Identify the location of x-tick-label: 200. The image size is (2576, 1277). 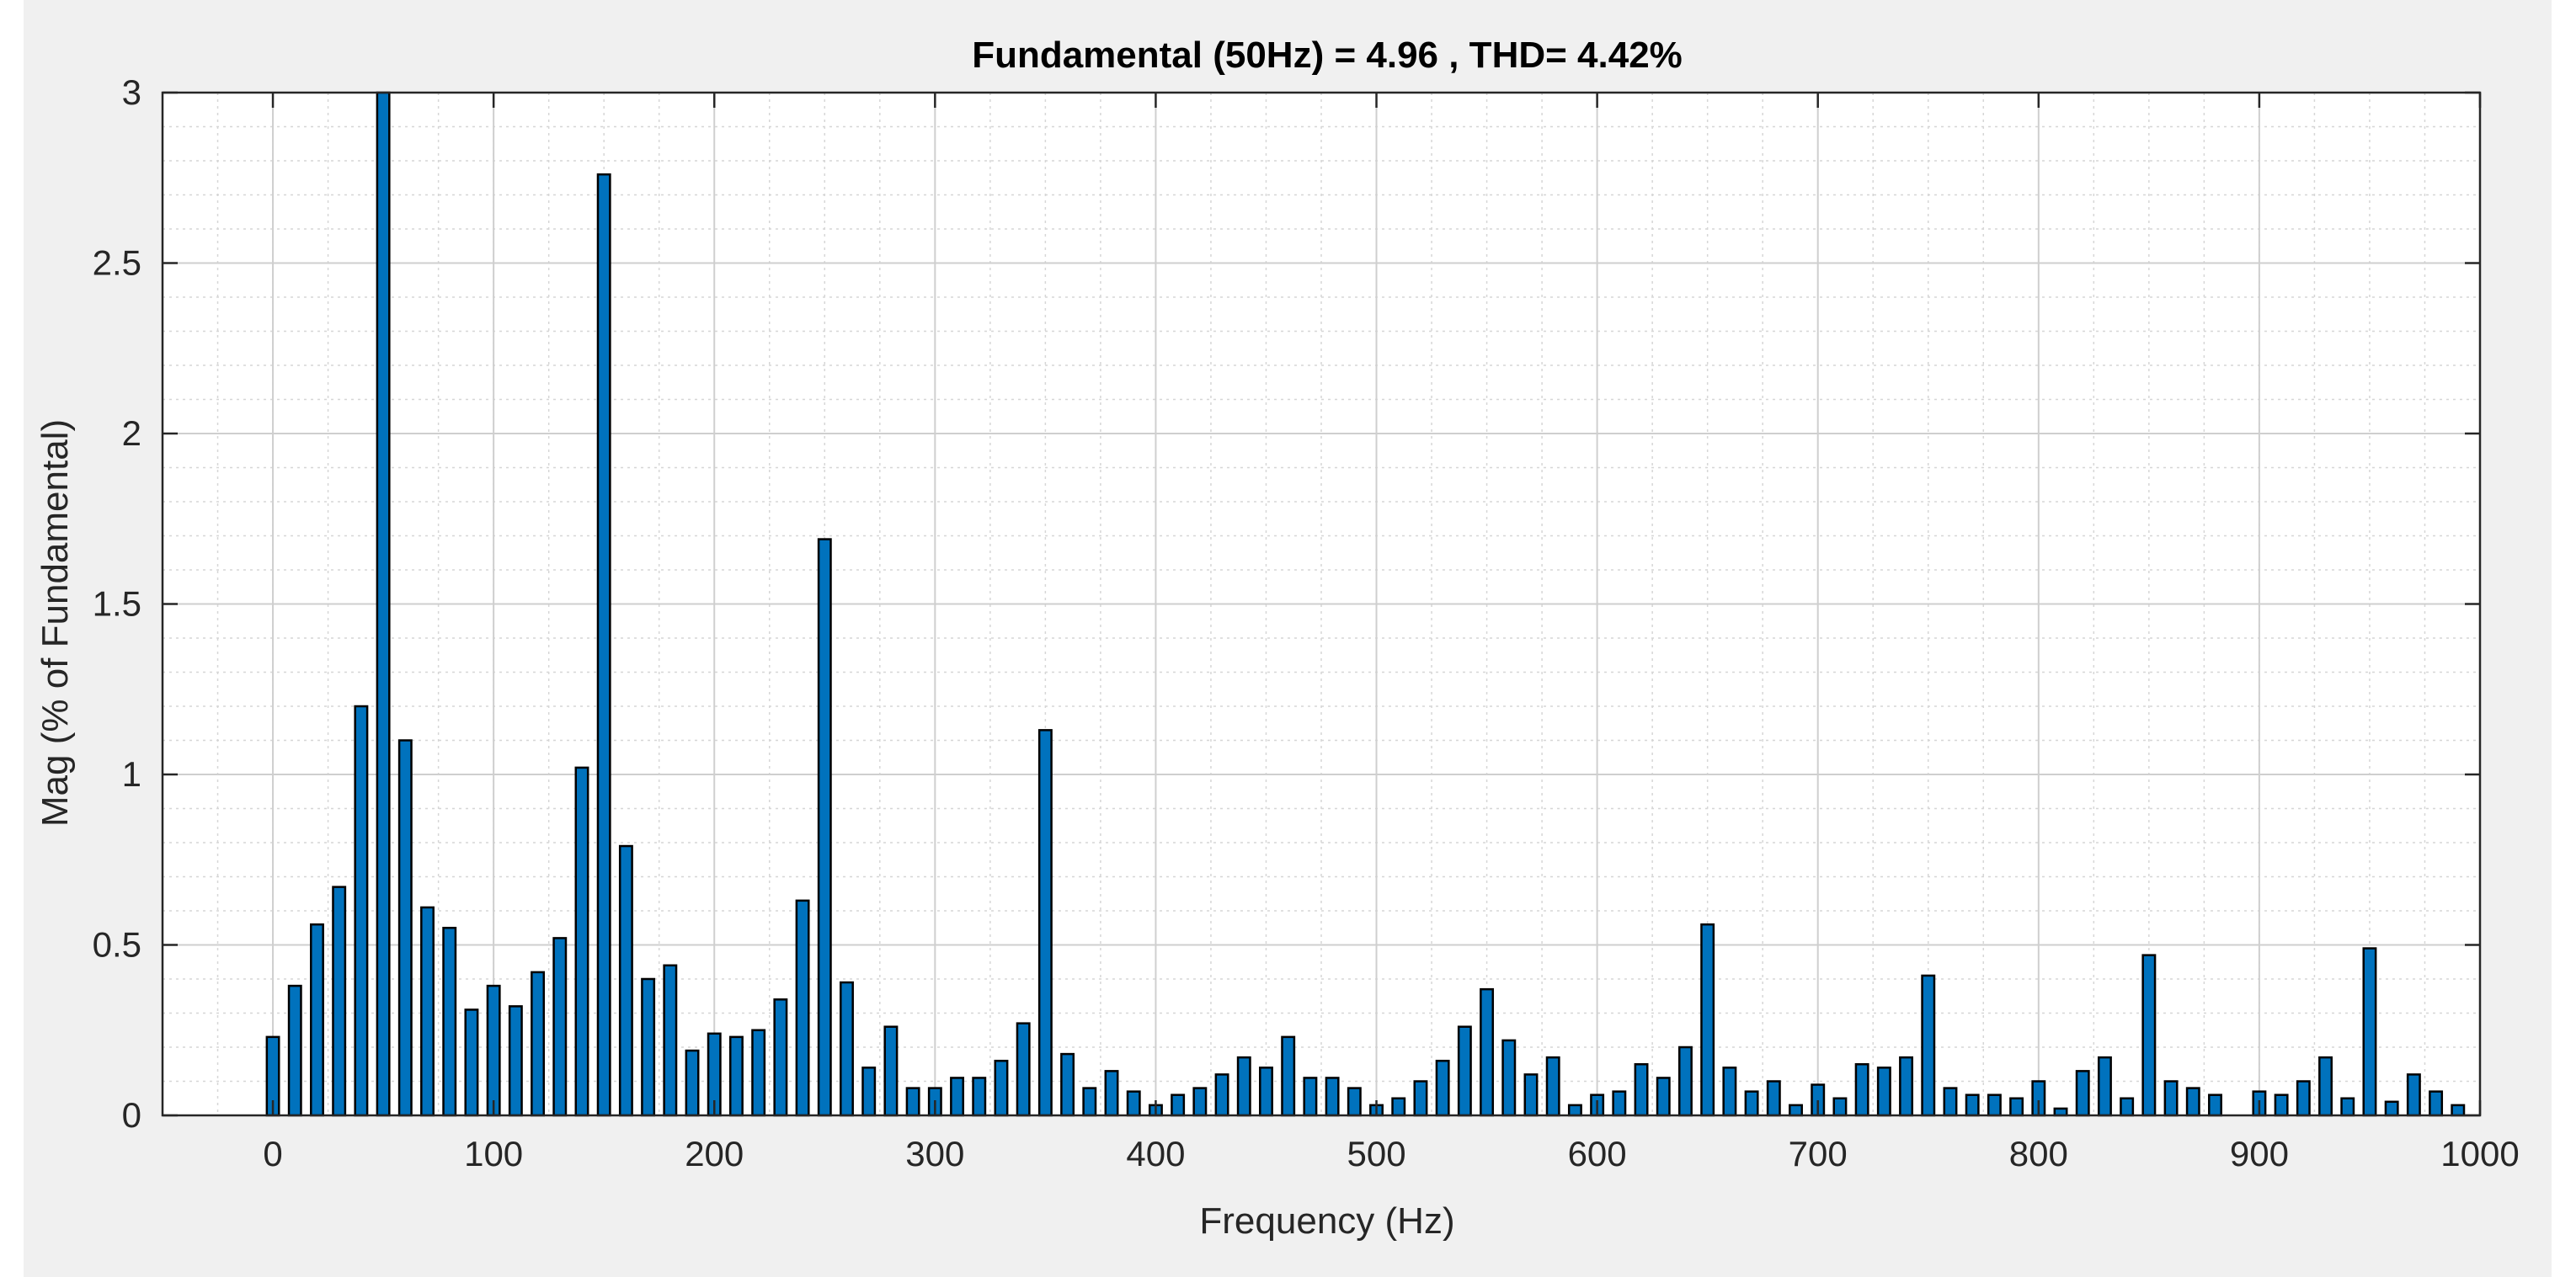
(714, 1154).